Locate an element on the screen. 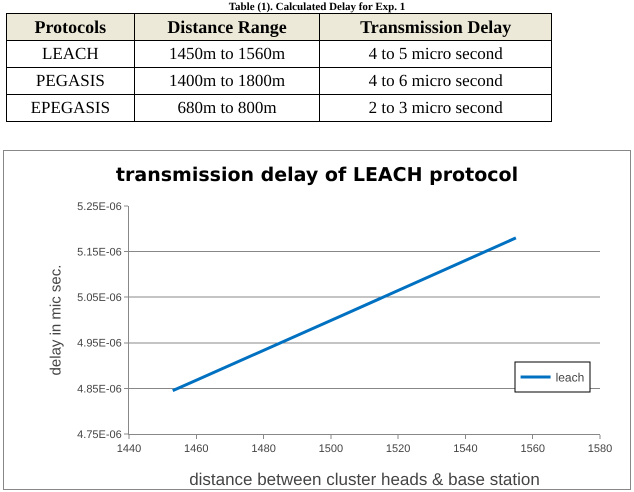  y-tick-label: 4.75E-06 is located at coordinates (99, 434).